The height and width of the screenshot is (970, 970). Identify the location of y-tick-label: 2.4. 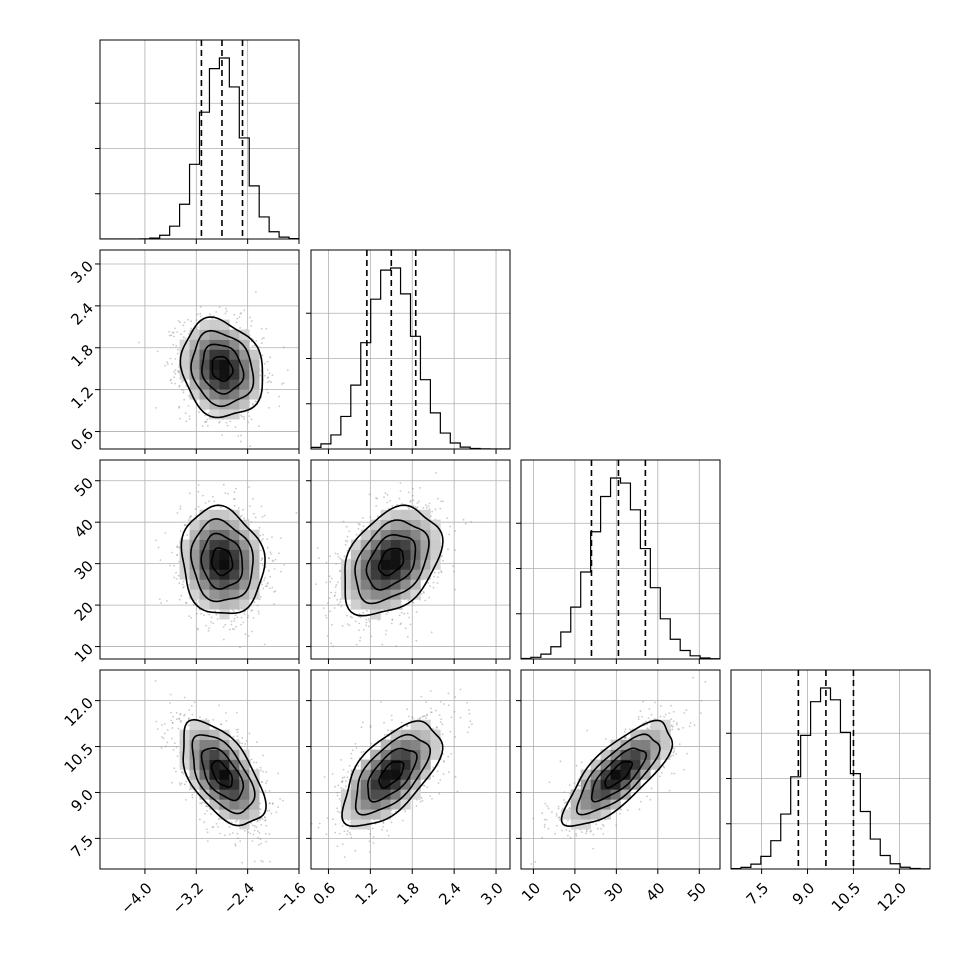
(82, 314).